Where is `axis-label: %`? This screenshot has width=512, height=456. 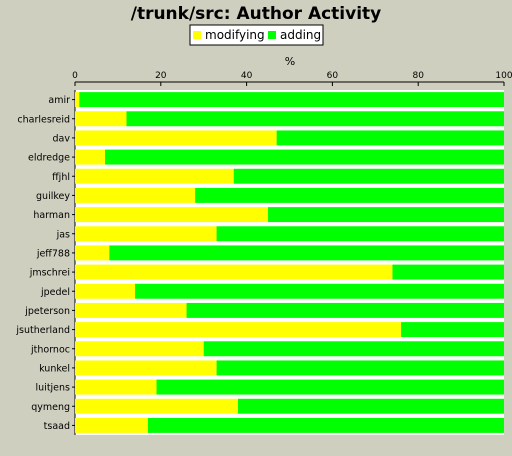 axis-label: % is located at coordinates (290, 61).